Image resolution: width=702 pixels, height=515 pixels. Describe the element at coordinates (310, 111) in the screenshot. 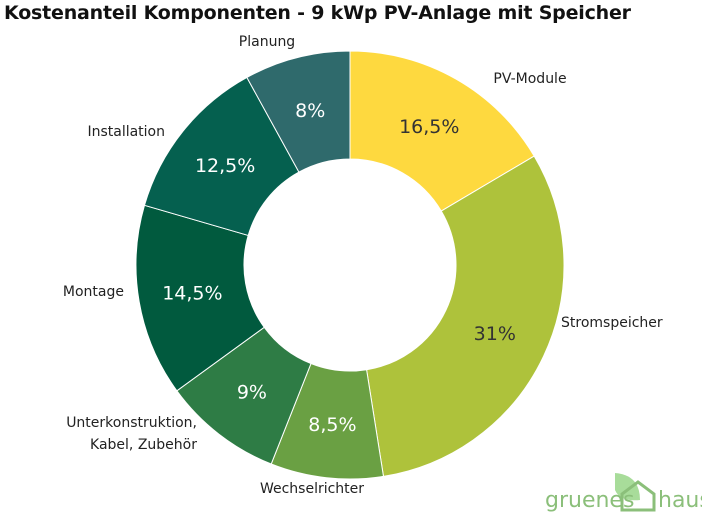

I see `data-label: 8%` at that location.